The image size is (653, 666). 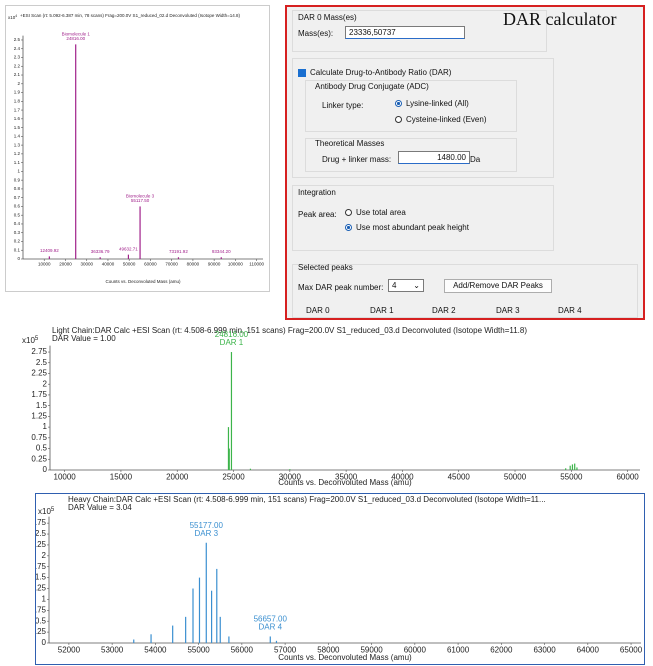 I want to click on x-tick-label: 61000, so click(x=458, y=650).